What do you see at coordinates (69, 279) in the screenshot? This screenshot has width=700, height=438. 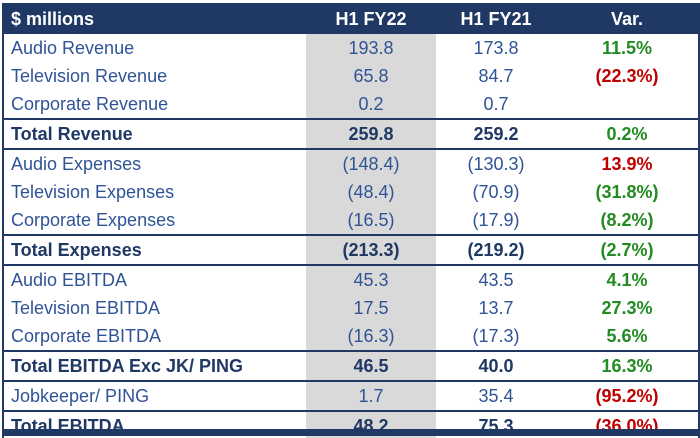 I see `row-label: Audio EBITDA` at bounding box center [69, 279].